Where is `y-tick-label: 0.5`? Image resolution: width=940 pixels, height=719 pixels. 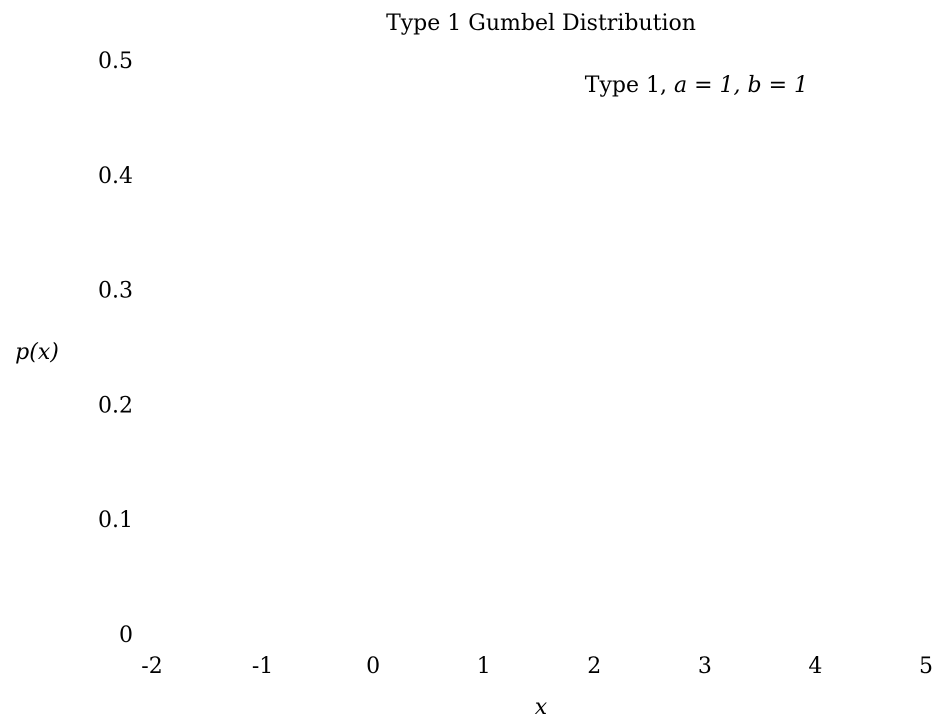
y-tick-label: 0.5 is located at coordinates (115, 61).